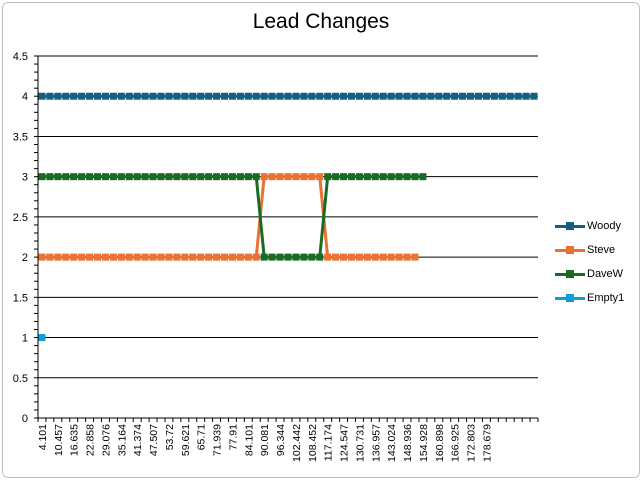 The height and width of the screenshot is (480, 642). What do you see at coordinates (20, 298) in the screenshot?
I see `y-tick-label: 1.5` at bounding box center [20, 298].